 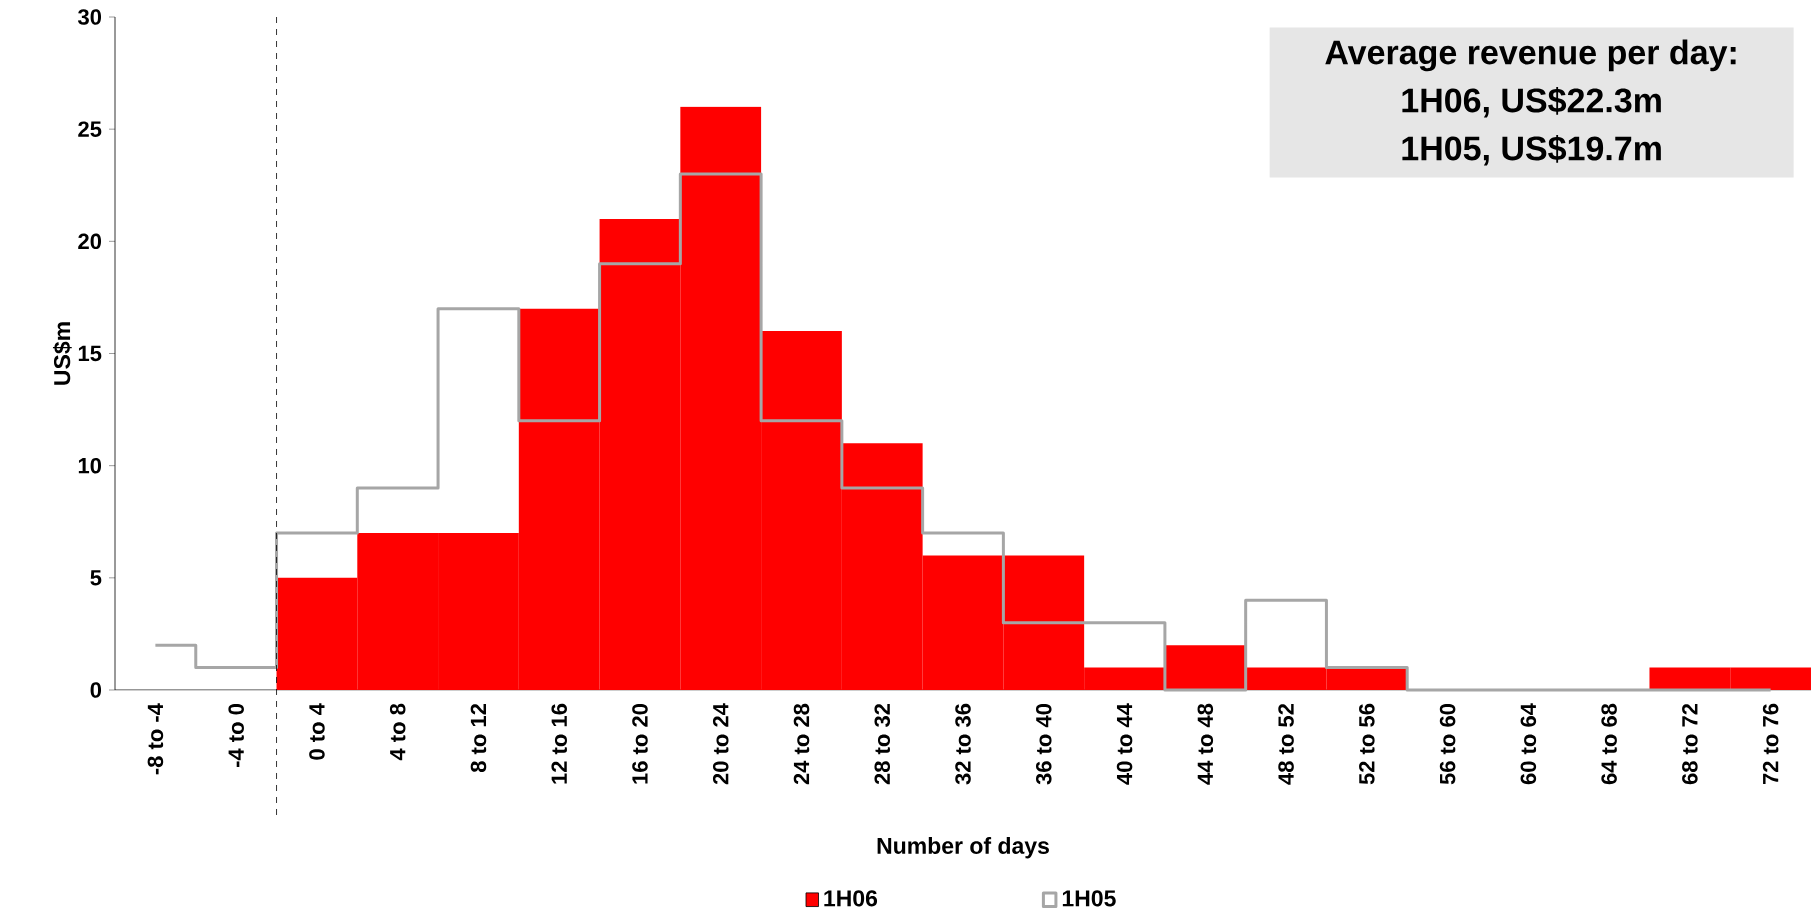 What do you see at coordinates (1124, 744) in the screenshot?
I see `x-tick-label: 40 to 44` at bounding box center [1124, 744].